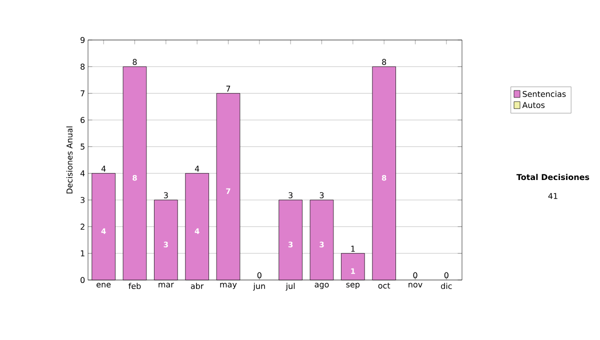  I want to click on x-tick-label: mar, so click(166, 285).